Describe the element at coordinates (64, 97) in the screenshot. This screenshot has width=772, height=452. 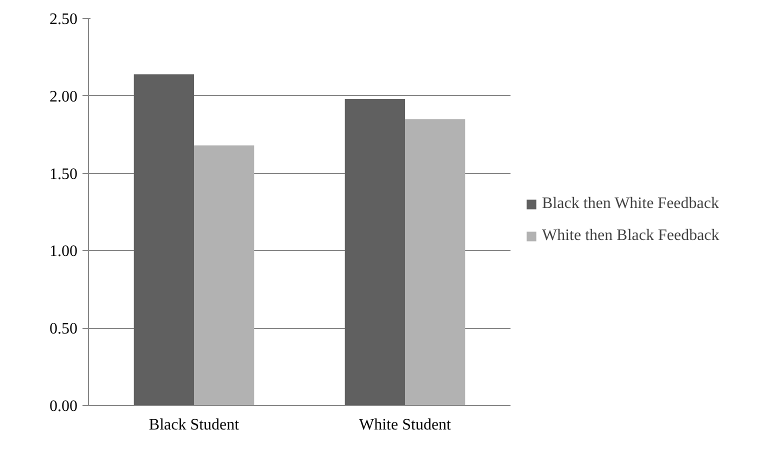
I see `y-tick-label: 2.00` at that location.